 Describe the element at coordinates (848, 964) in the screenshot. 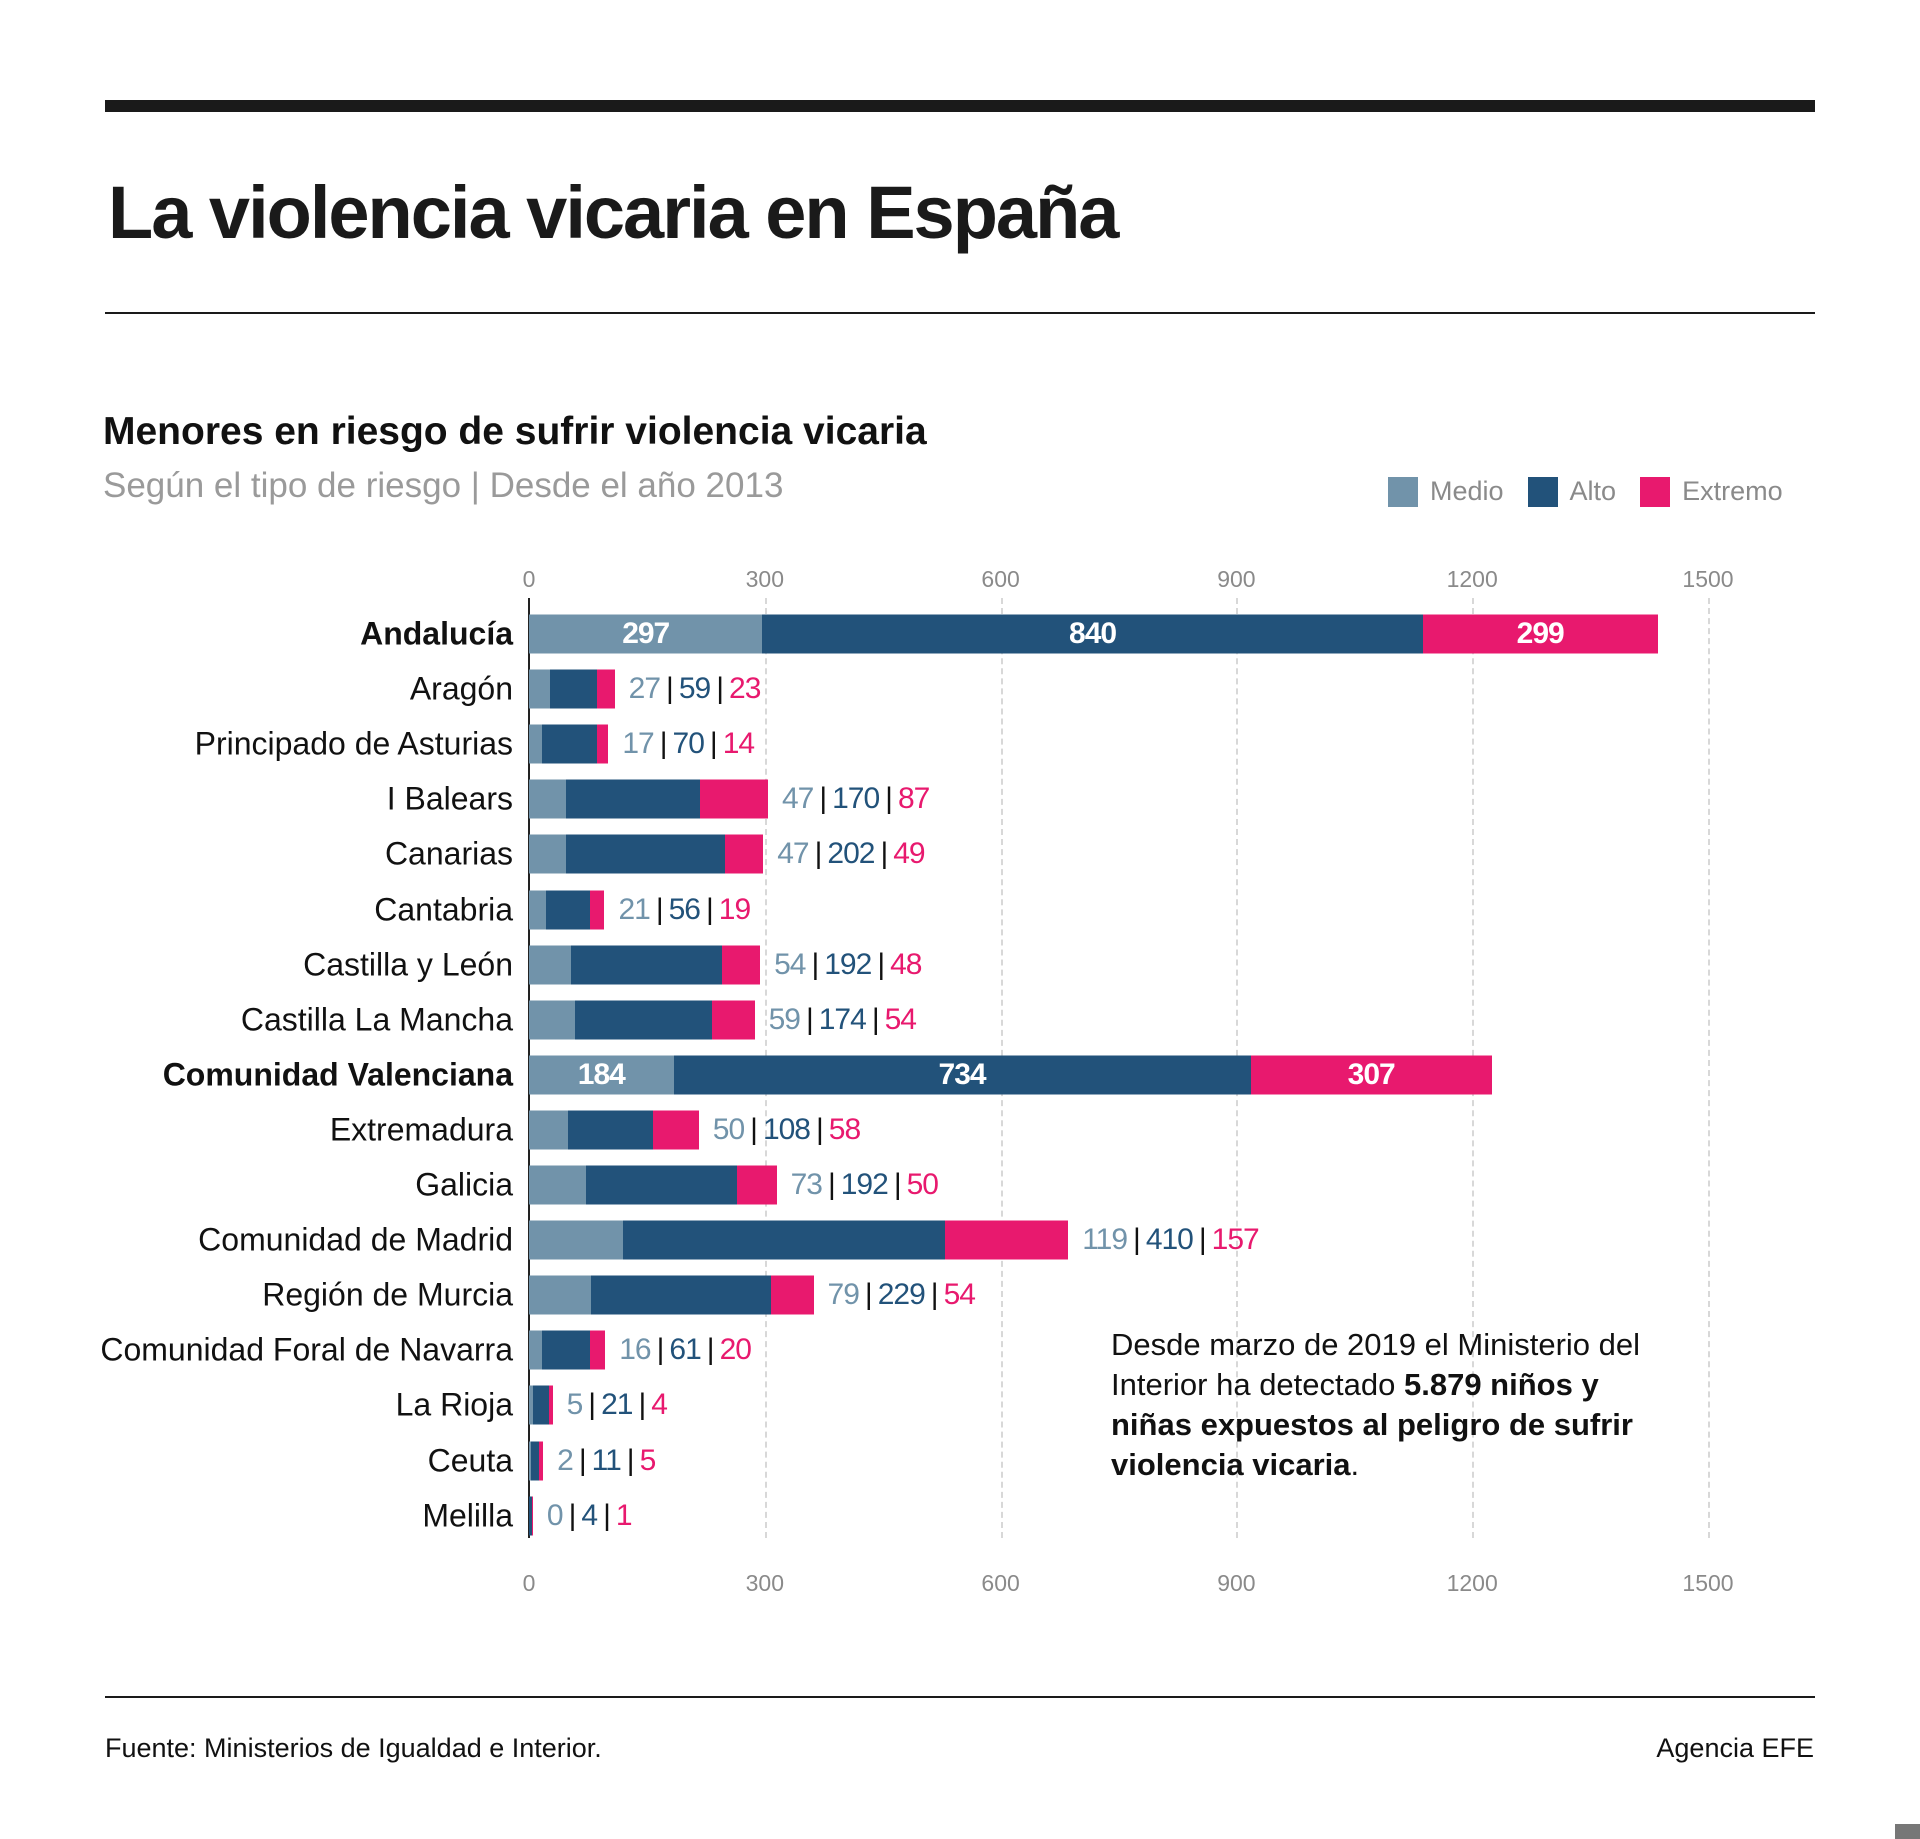

I see `data-label-alto: 192` at that location.